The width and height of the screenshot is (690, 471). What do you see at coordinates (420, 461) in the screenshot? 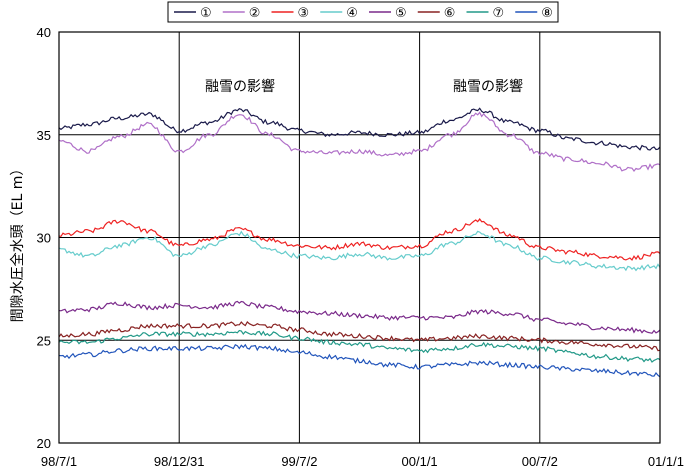
I see `x-tick-label: 00/1/1` at bounding box center [420, 461].